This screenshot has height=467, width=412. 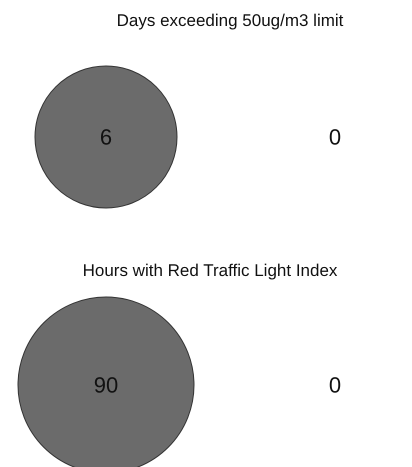 What do you see at coordinates (230, 20) in the screenshot?
I see `text: Days exceeding 50ug/m3 limit` at bounding box center [230, 20].